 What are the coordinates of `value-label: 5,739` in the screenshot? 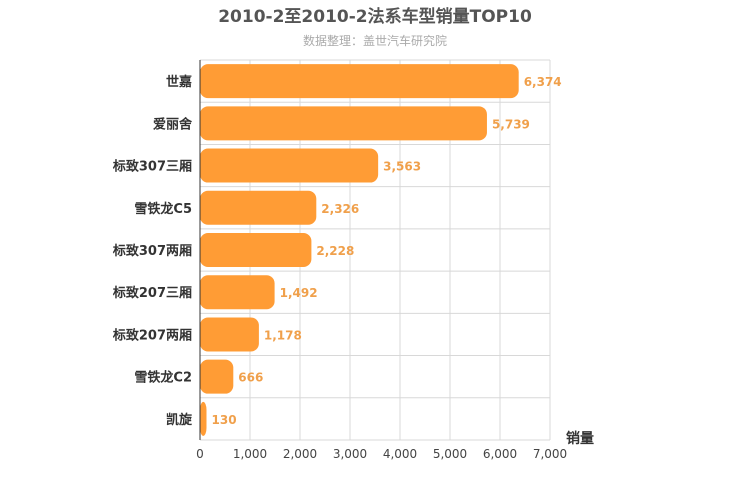 It's located at (511, 124).